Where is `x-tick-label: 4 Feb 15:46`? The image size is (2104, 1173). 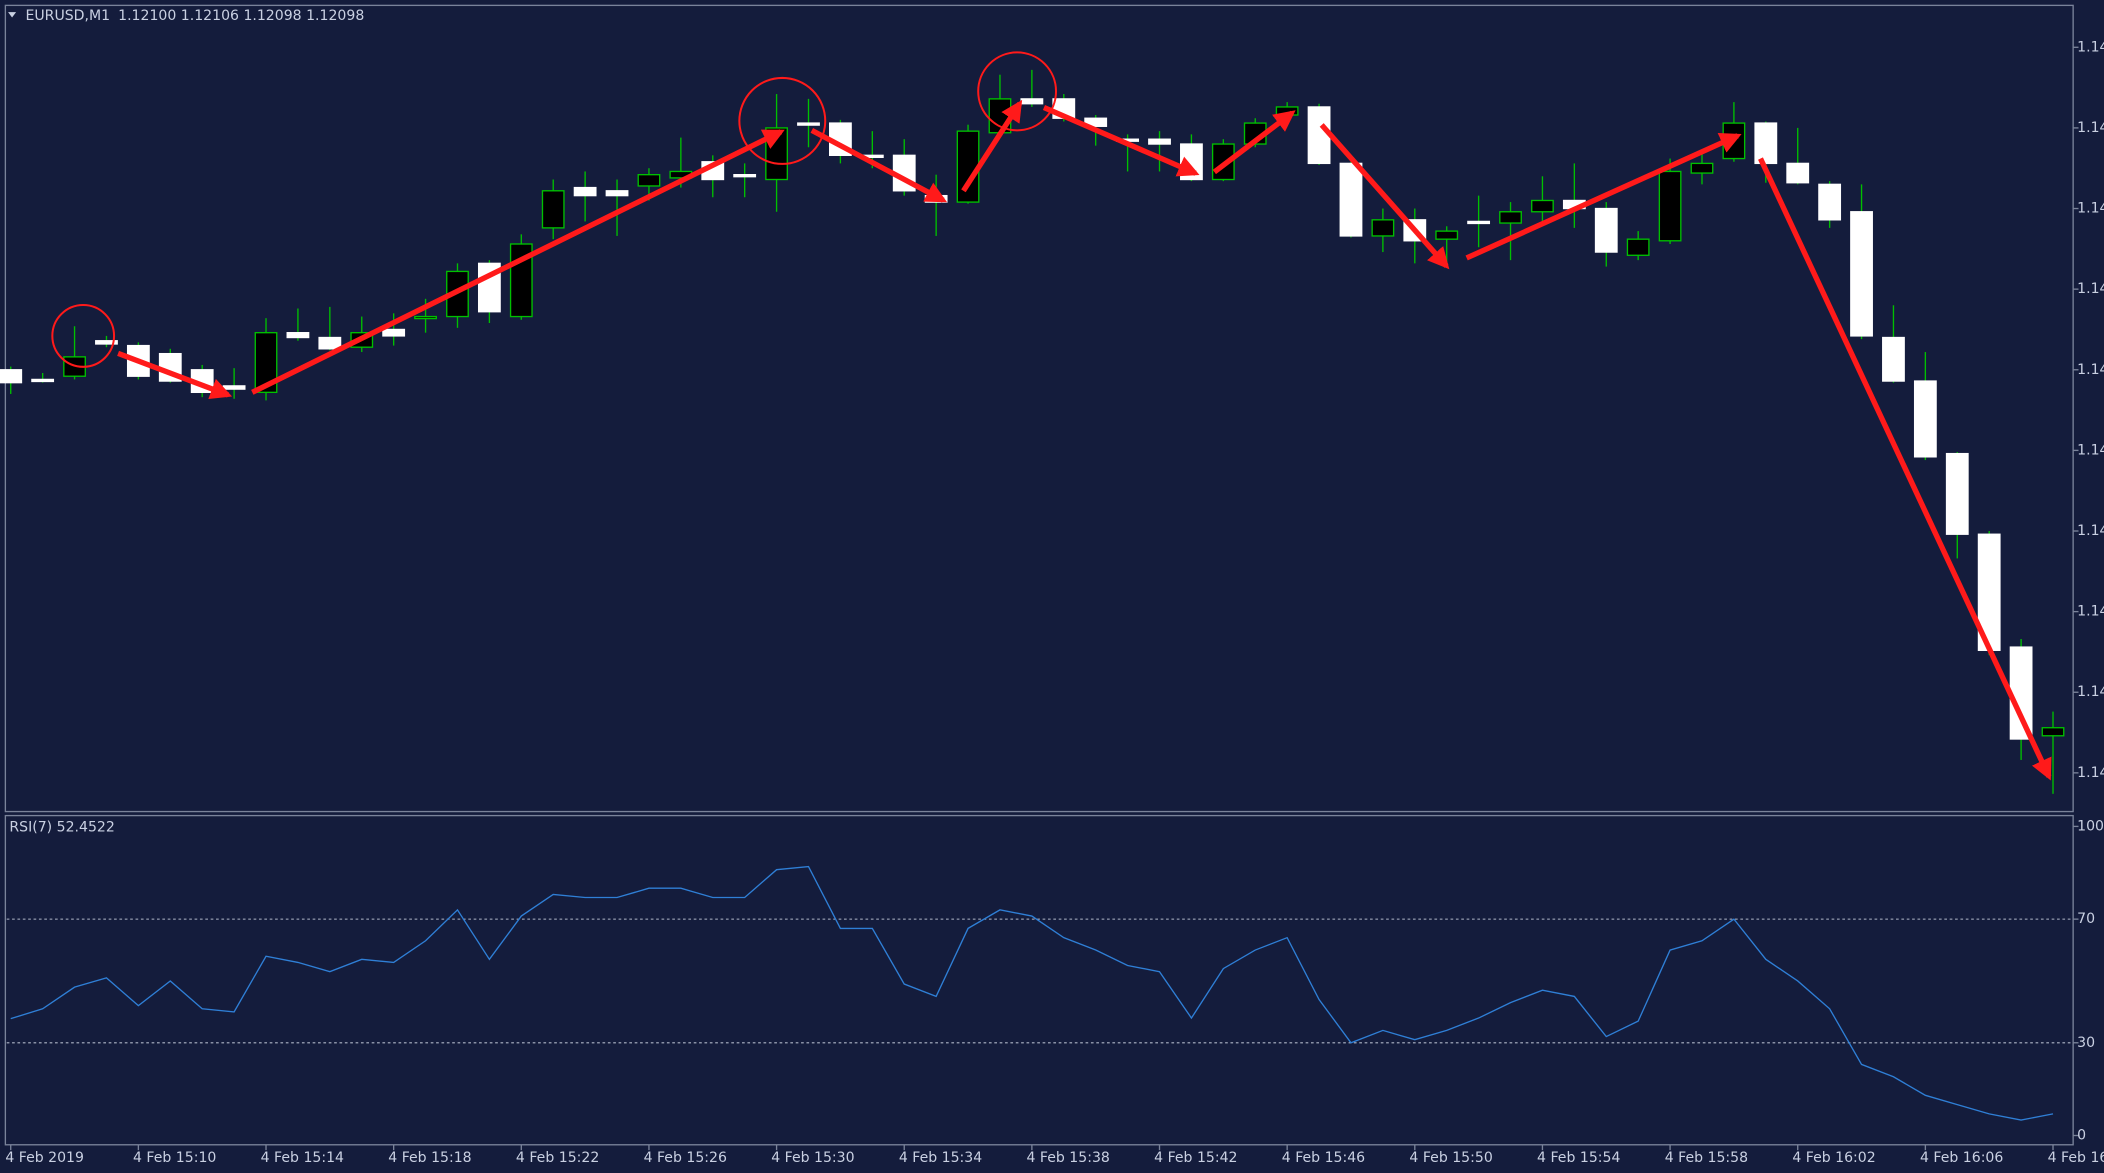 x-tick-label: 4 Feb 15:46 is located at coordinates (1323, 1158).